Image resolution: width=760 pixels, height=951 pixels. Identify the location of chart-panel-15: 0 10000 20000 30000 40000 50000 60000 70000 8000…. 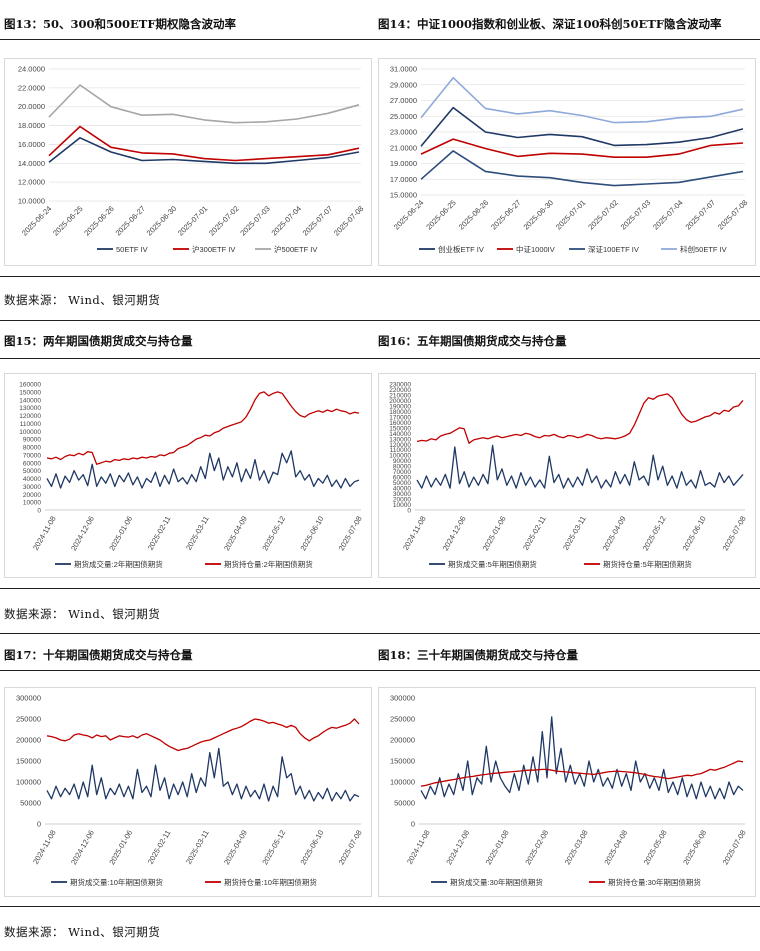
(188, 475).